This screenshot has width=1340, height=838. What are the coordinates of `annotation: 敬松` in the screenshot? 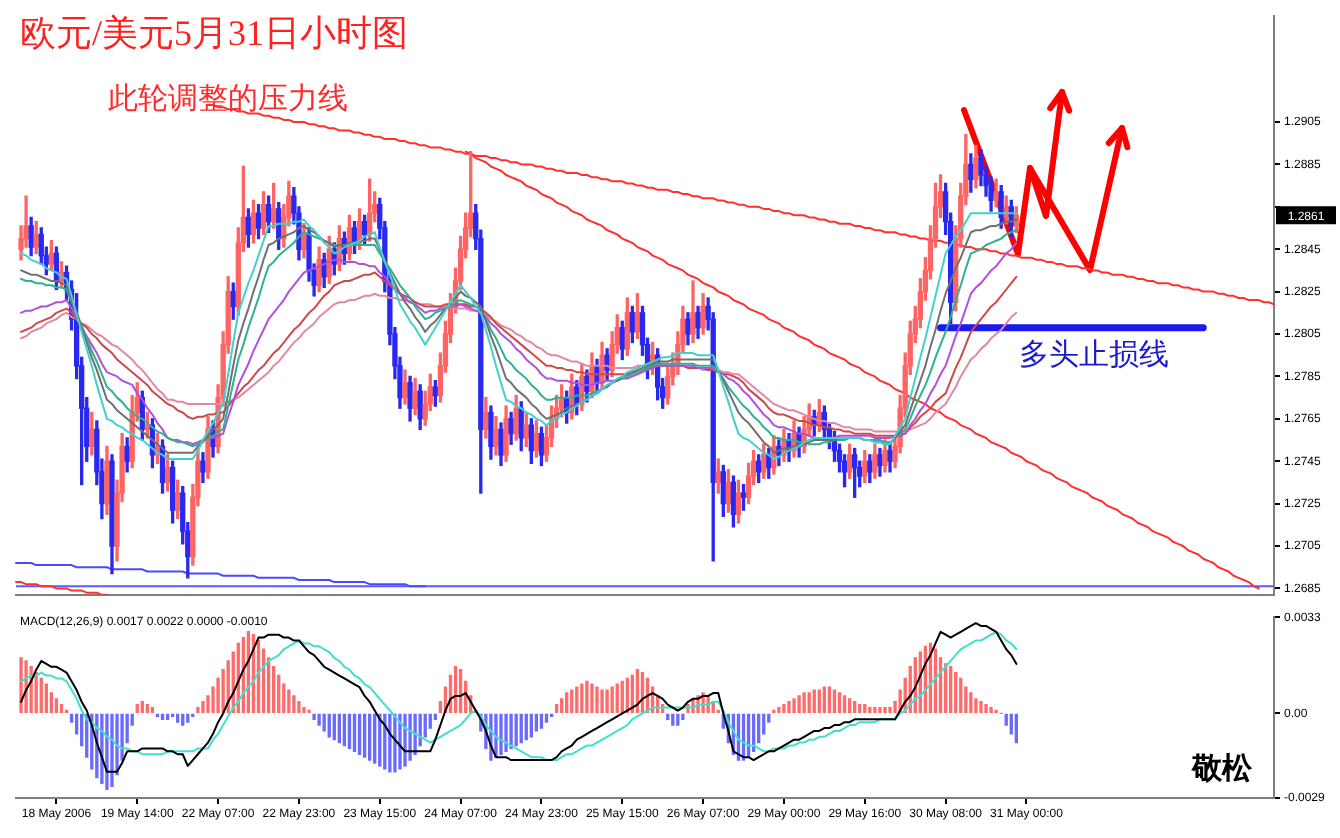 It's located at (1222, 768).